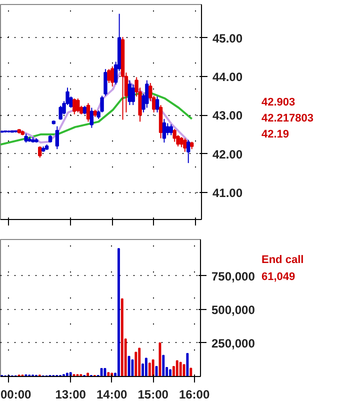  I want to click on text: 42.903, so click(279, 102).